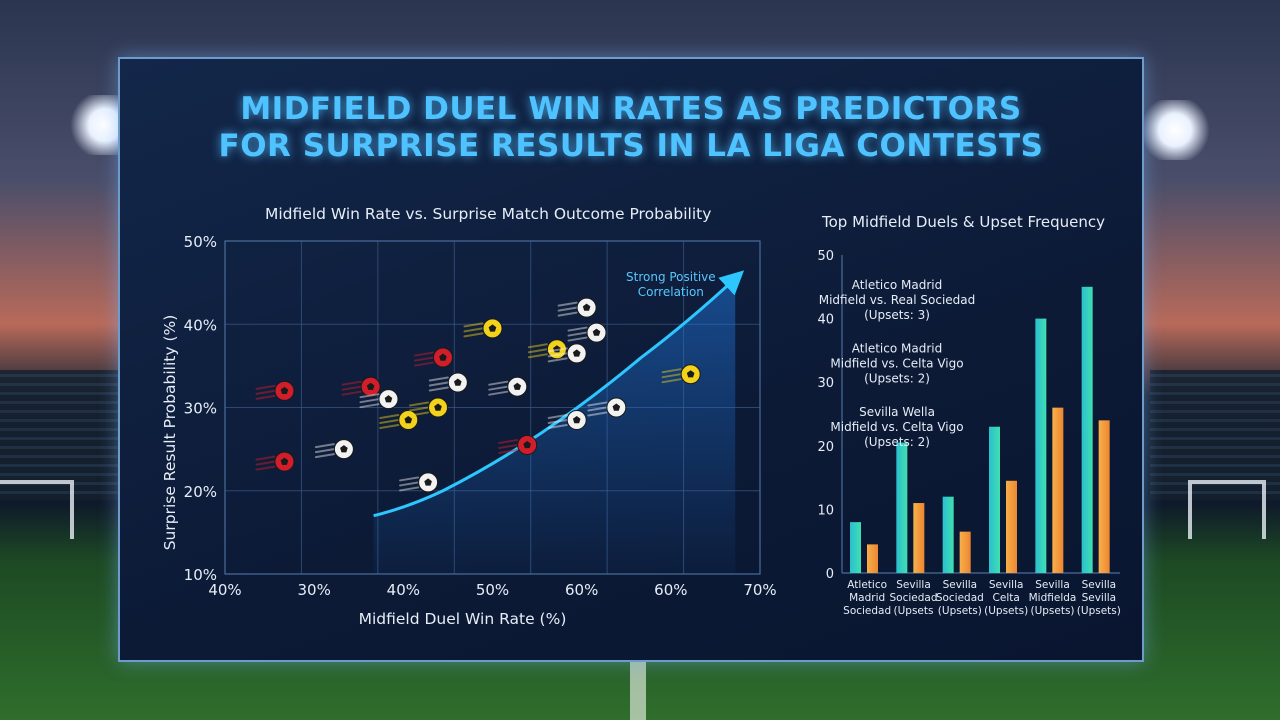 The image size is (1280, 720). Describe the element at coordinates (825, 320) in the screenshot. I see `bar-y-tick-label: 40` at that location.